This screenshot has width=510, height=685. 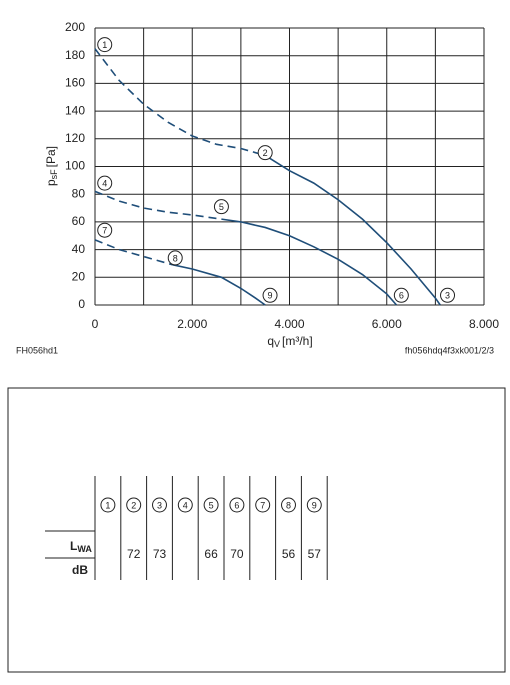 I want to click on y-tick-label: 80, so click(x=79, y=193).